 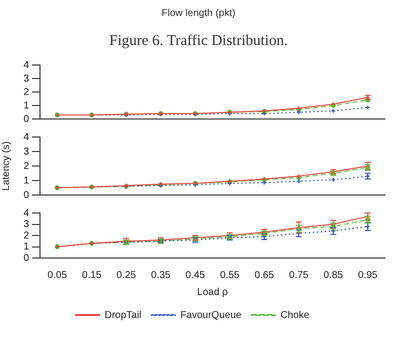 I want to click on x-tick-label: 0.35, so click(x=161, y=275).